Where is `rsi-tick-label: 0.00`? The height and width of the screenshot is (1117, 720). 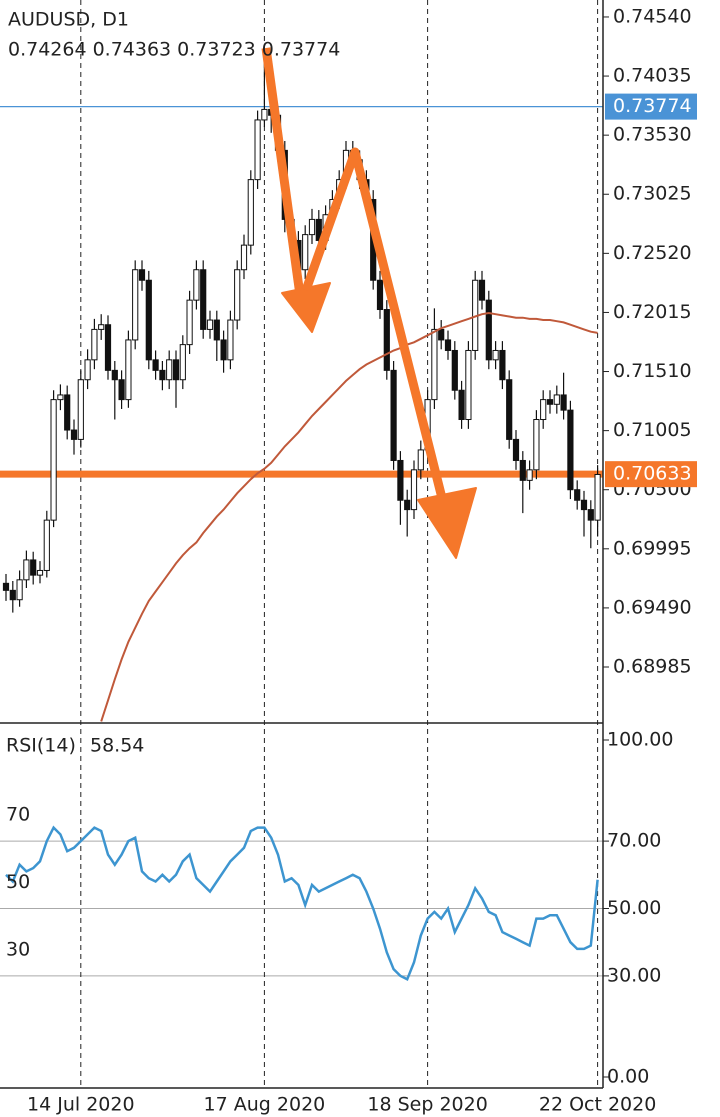
rsi-tick-label: 0.00 is located at coordinates (628, 1077).